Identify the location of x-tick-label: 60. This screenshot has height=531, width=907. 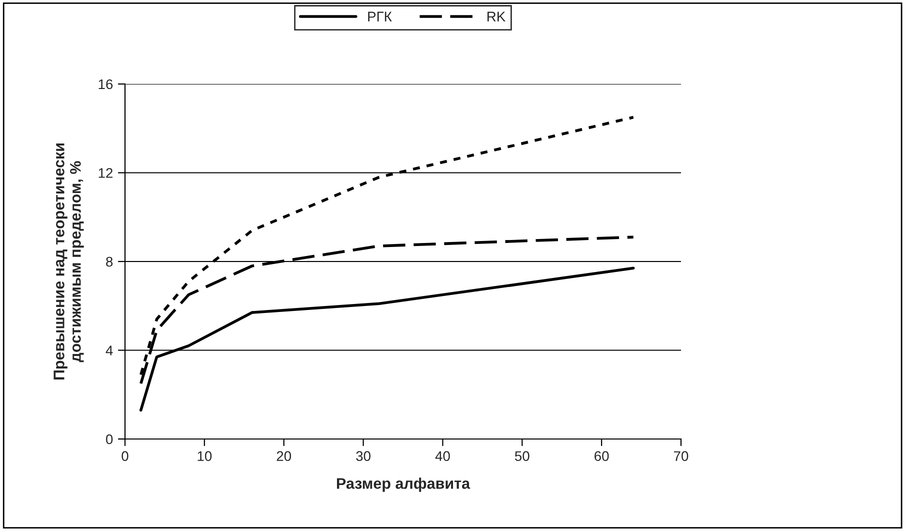
(601, 456).